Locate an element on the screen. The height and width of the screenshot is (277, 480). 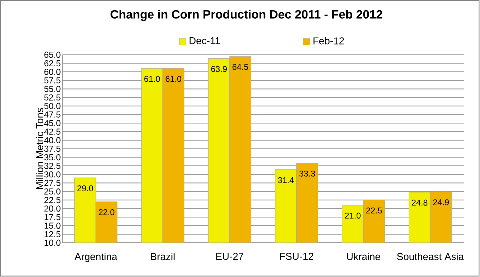
y-tick-label: 40.0 is located at coordinates (52, 140).